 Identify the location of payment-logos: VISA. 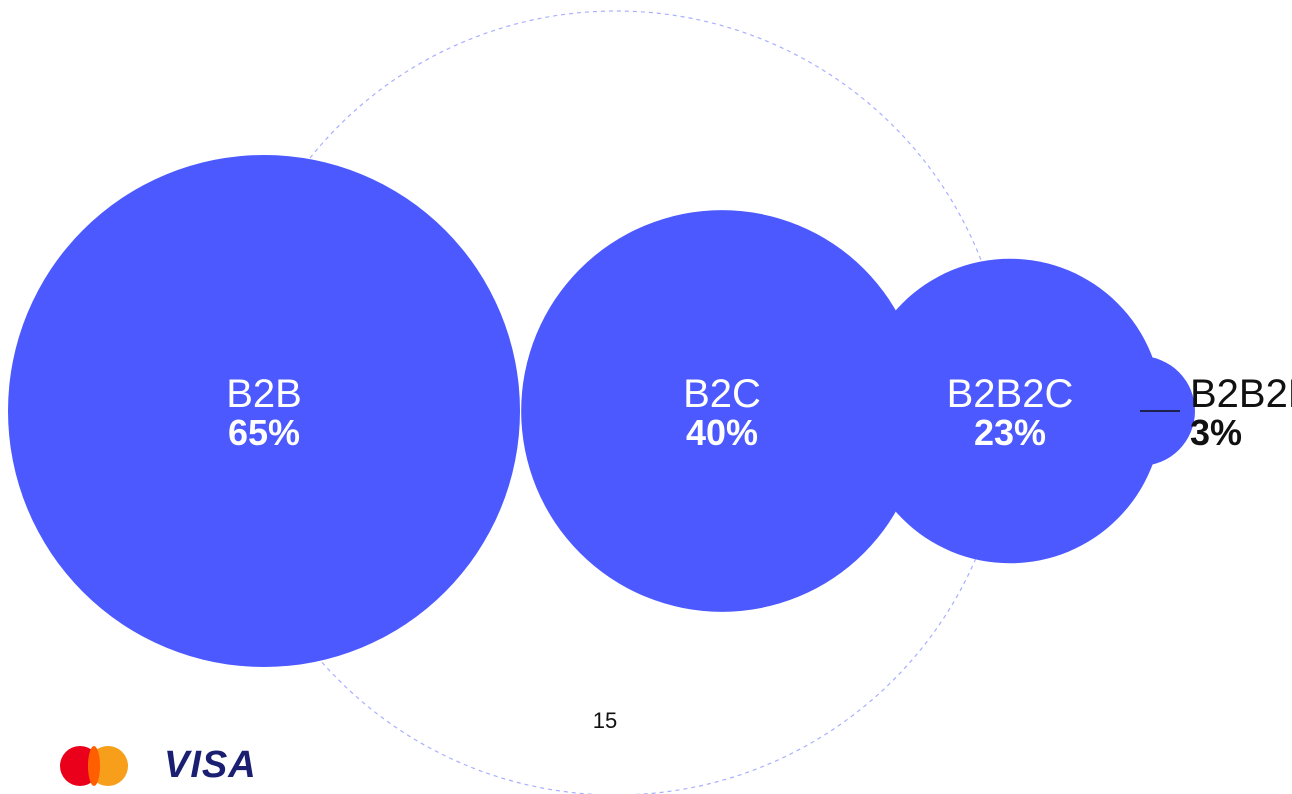
(175, 765).